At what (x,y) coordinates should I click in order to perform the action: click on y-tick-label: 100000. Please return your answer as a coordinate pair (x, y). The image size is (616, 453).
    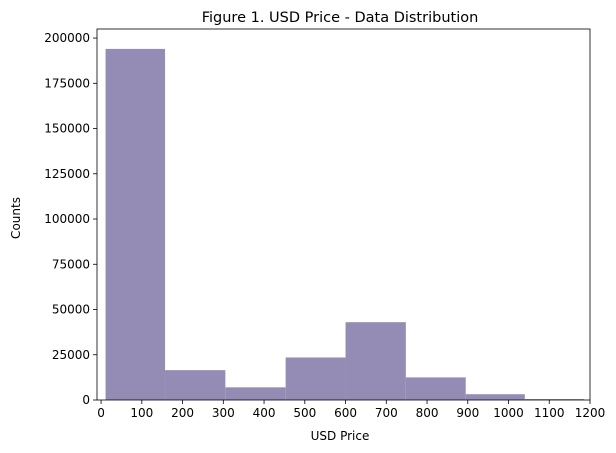
    Looking at the image, I should click on (67, 219).